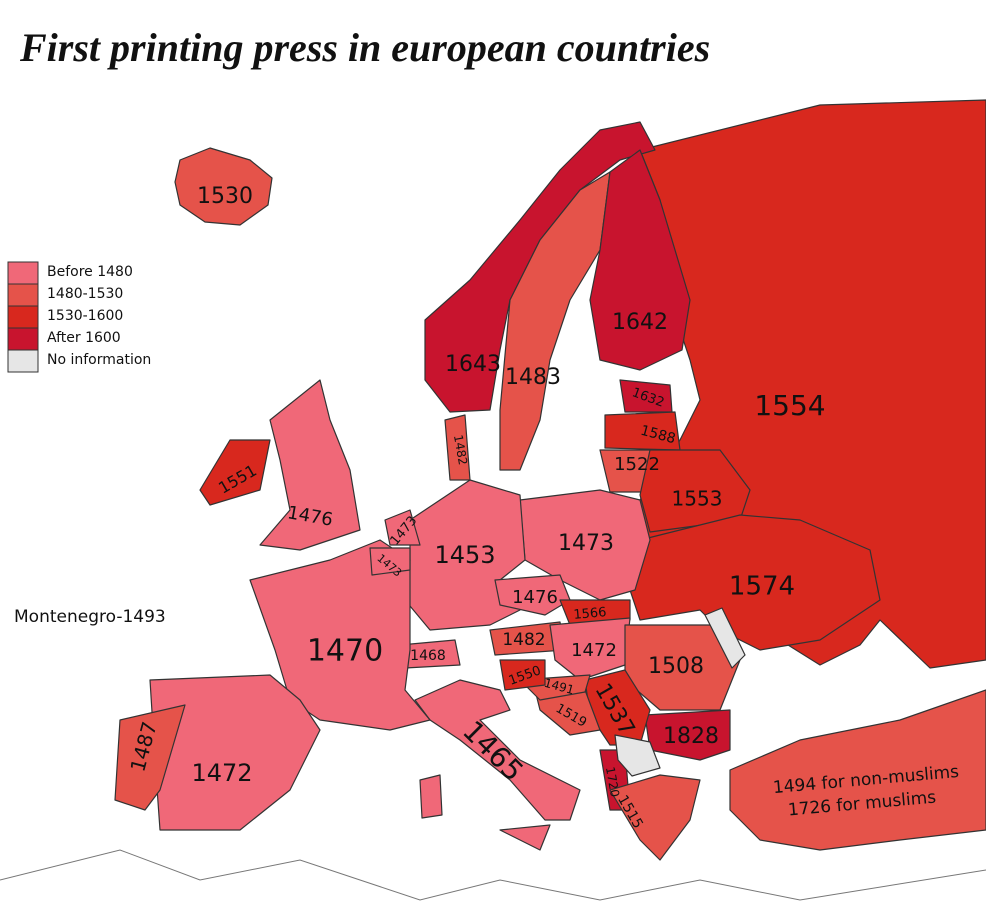 Image resolution: width=986 pixels, height=914 pixels. What do you see at coordinates (590, 614) in the screenshot?
I see `country-label: 1566` at bounding box center [590, 614].